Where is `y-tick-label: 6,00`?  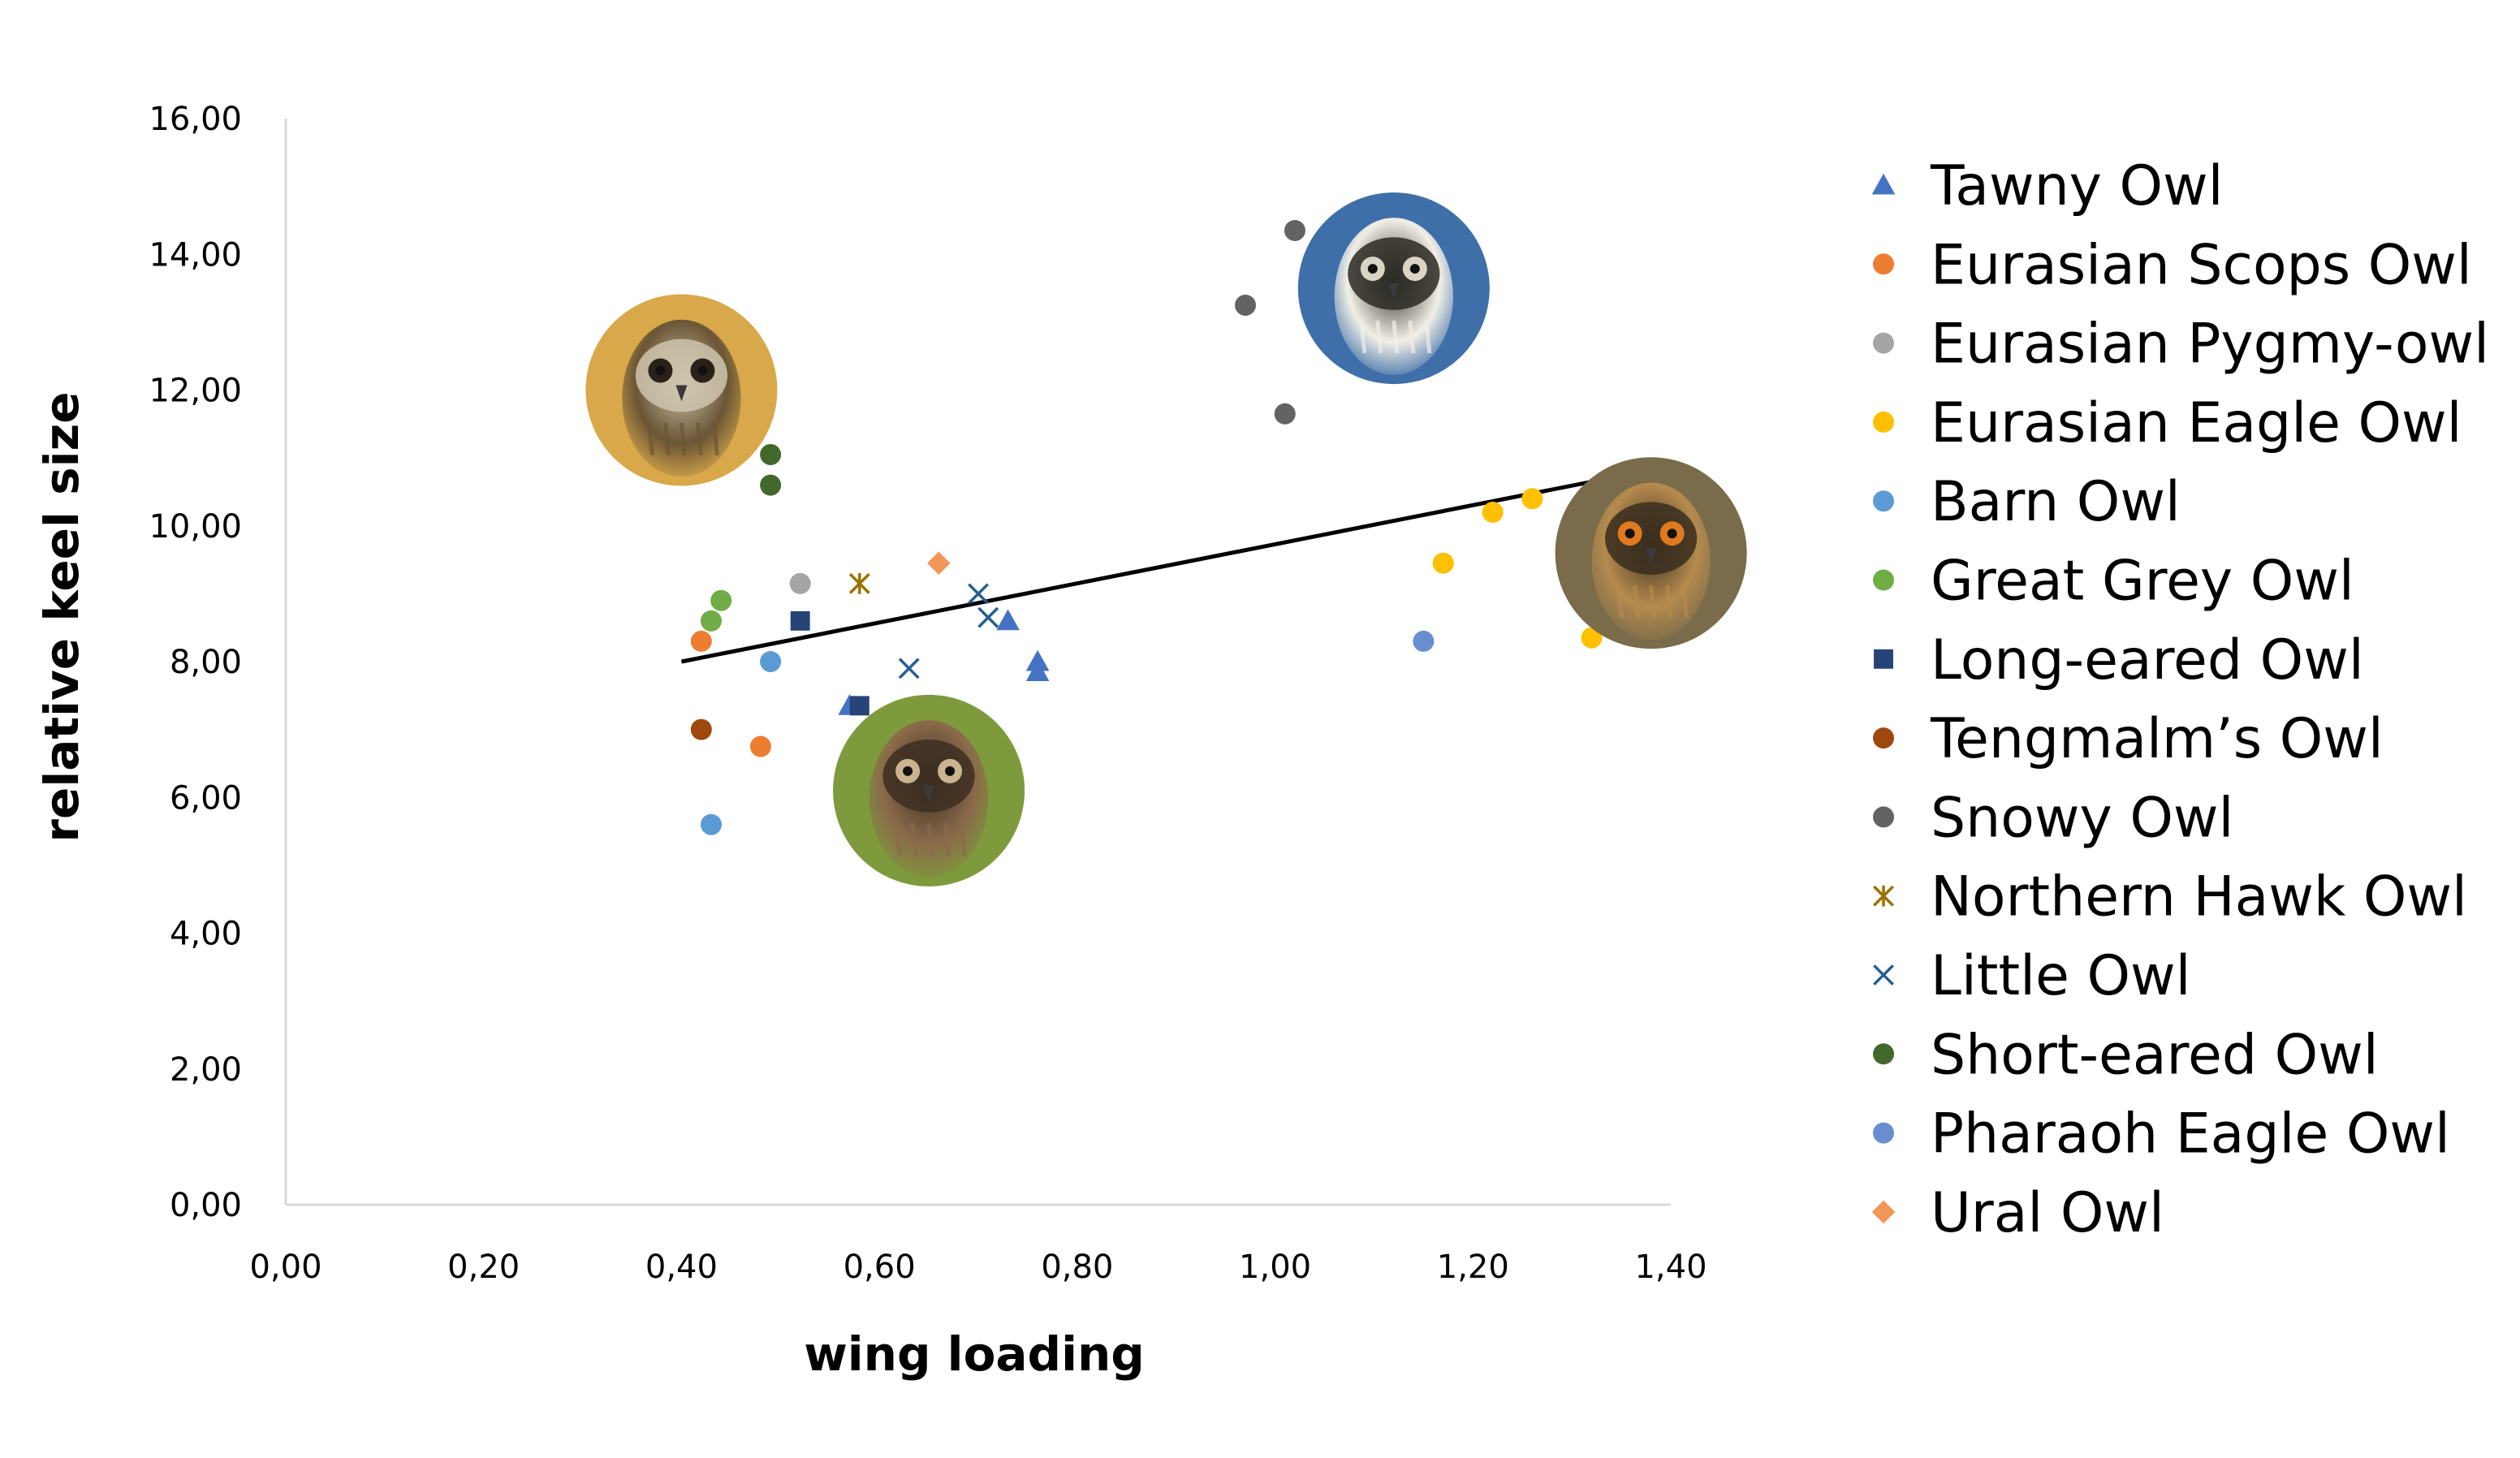 y-tick-label: 6,00 is located at coordinates (206, 798).